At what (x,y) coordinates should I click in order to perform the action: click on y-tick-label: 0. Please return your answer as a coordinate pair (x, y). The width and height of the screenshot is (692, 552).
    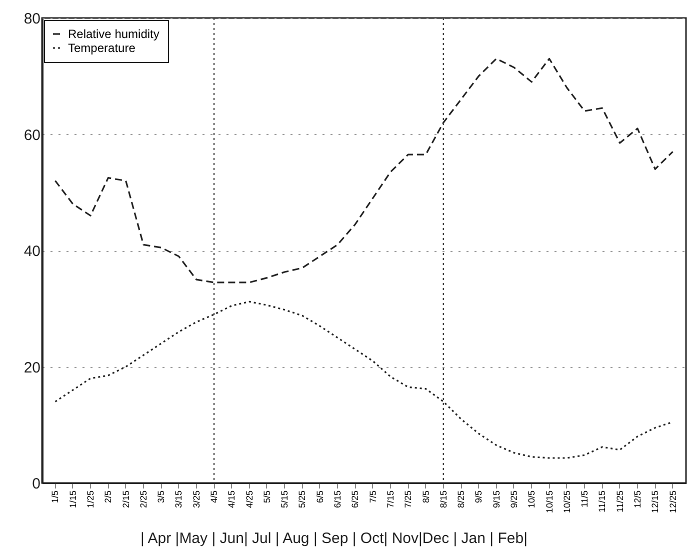
    Looking at the image, I should click on (36, 484).